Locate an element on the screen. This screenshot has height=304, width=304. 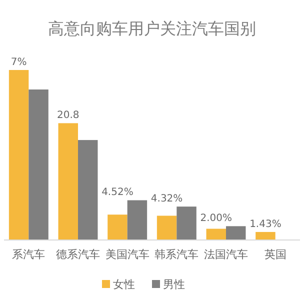
data-label: 4.32% is located at coordinates (166, 199).